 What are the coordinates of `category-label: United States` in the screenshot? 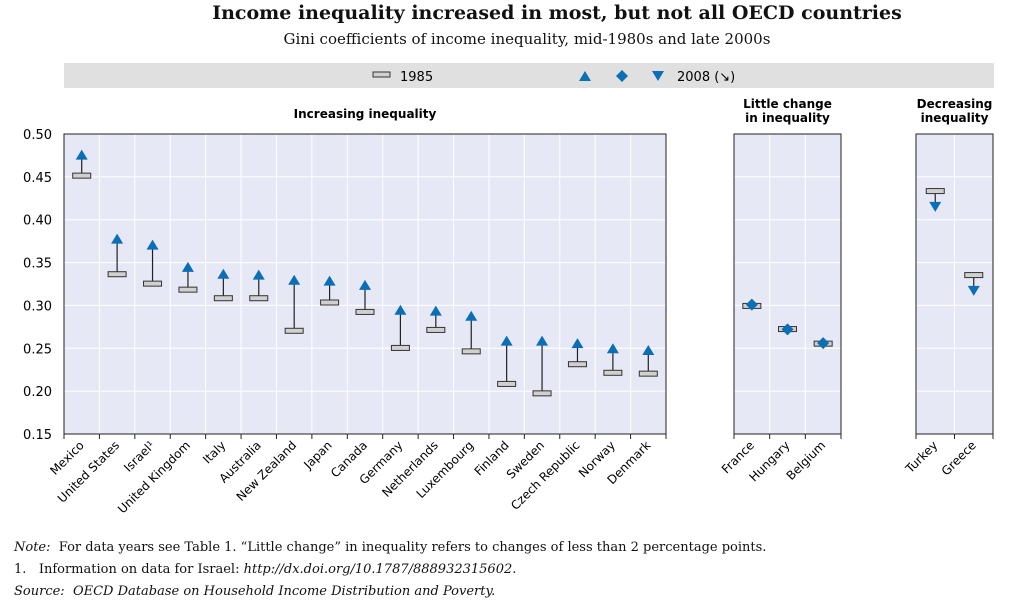 It's located at (88, 471).